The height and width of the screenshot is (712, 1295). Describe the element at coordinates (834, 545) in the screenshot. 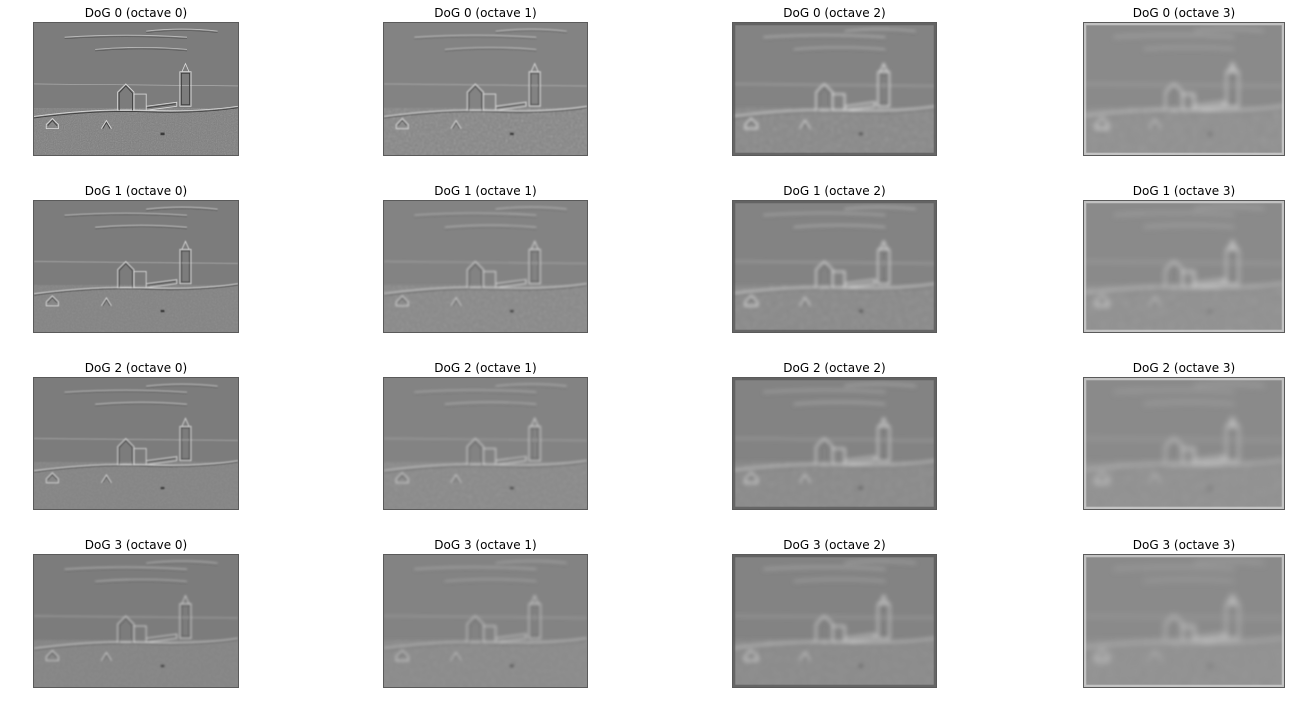

I see `panel-title: DoG 3 (octave 2)` at that location.